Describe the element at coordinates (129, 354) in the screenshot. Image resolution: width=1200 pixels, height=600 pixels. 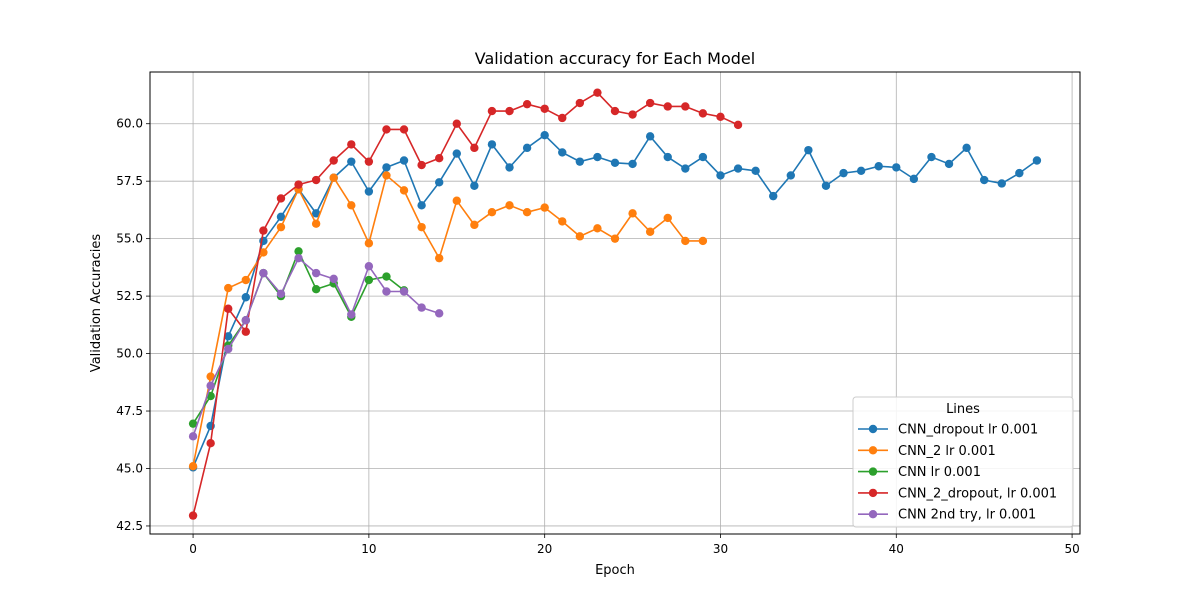
I see `y-tick-label: 50.0` at that location.